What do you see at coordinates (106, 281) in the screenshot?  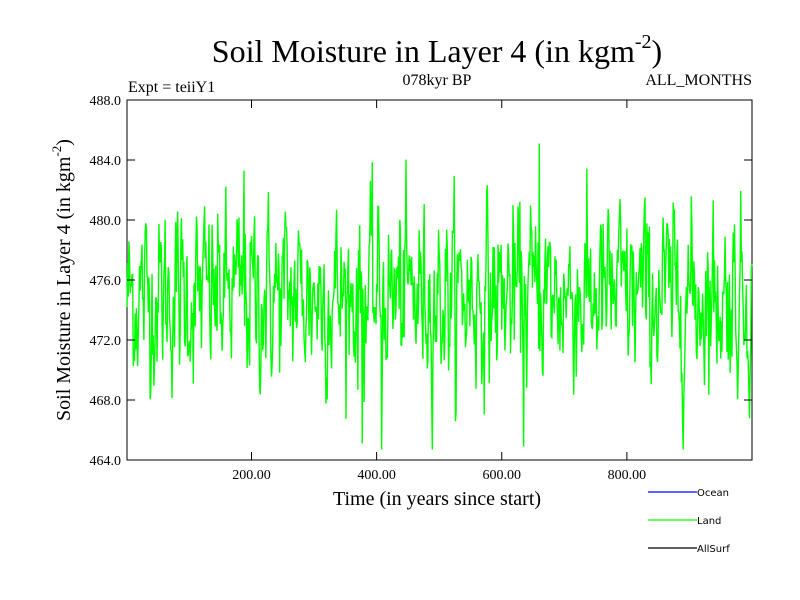 I see `y-tick-label: 476.0` at bounding box center [106, 281].